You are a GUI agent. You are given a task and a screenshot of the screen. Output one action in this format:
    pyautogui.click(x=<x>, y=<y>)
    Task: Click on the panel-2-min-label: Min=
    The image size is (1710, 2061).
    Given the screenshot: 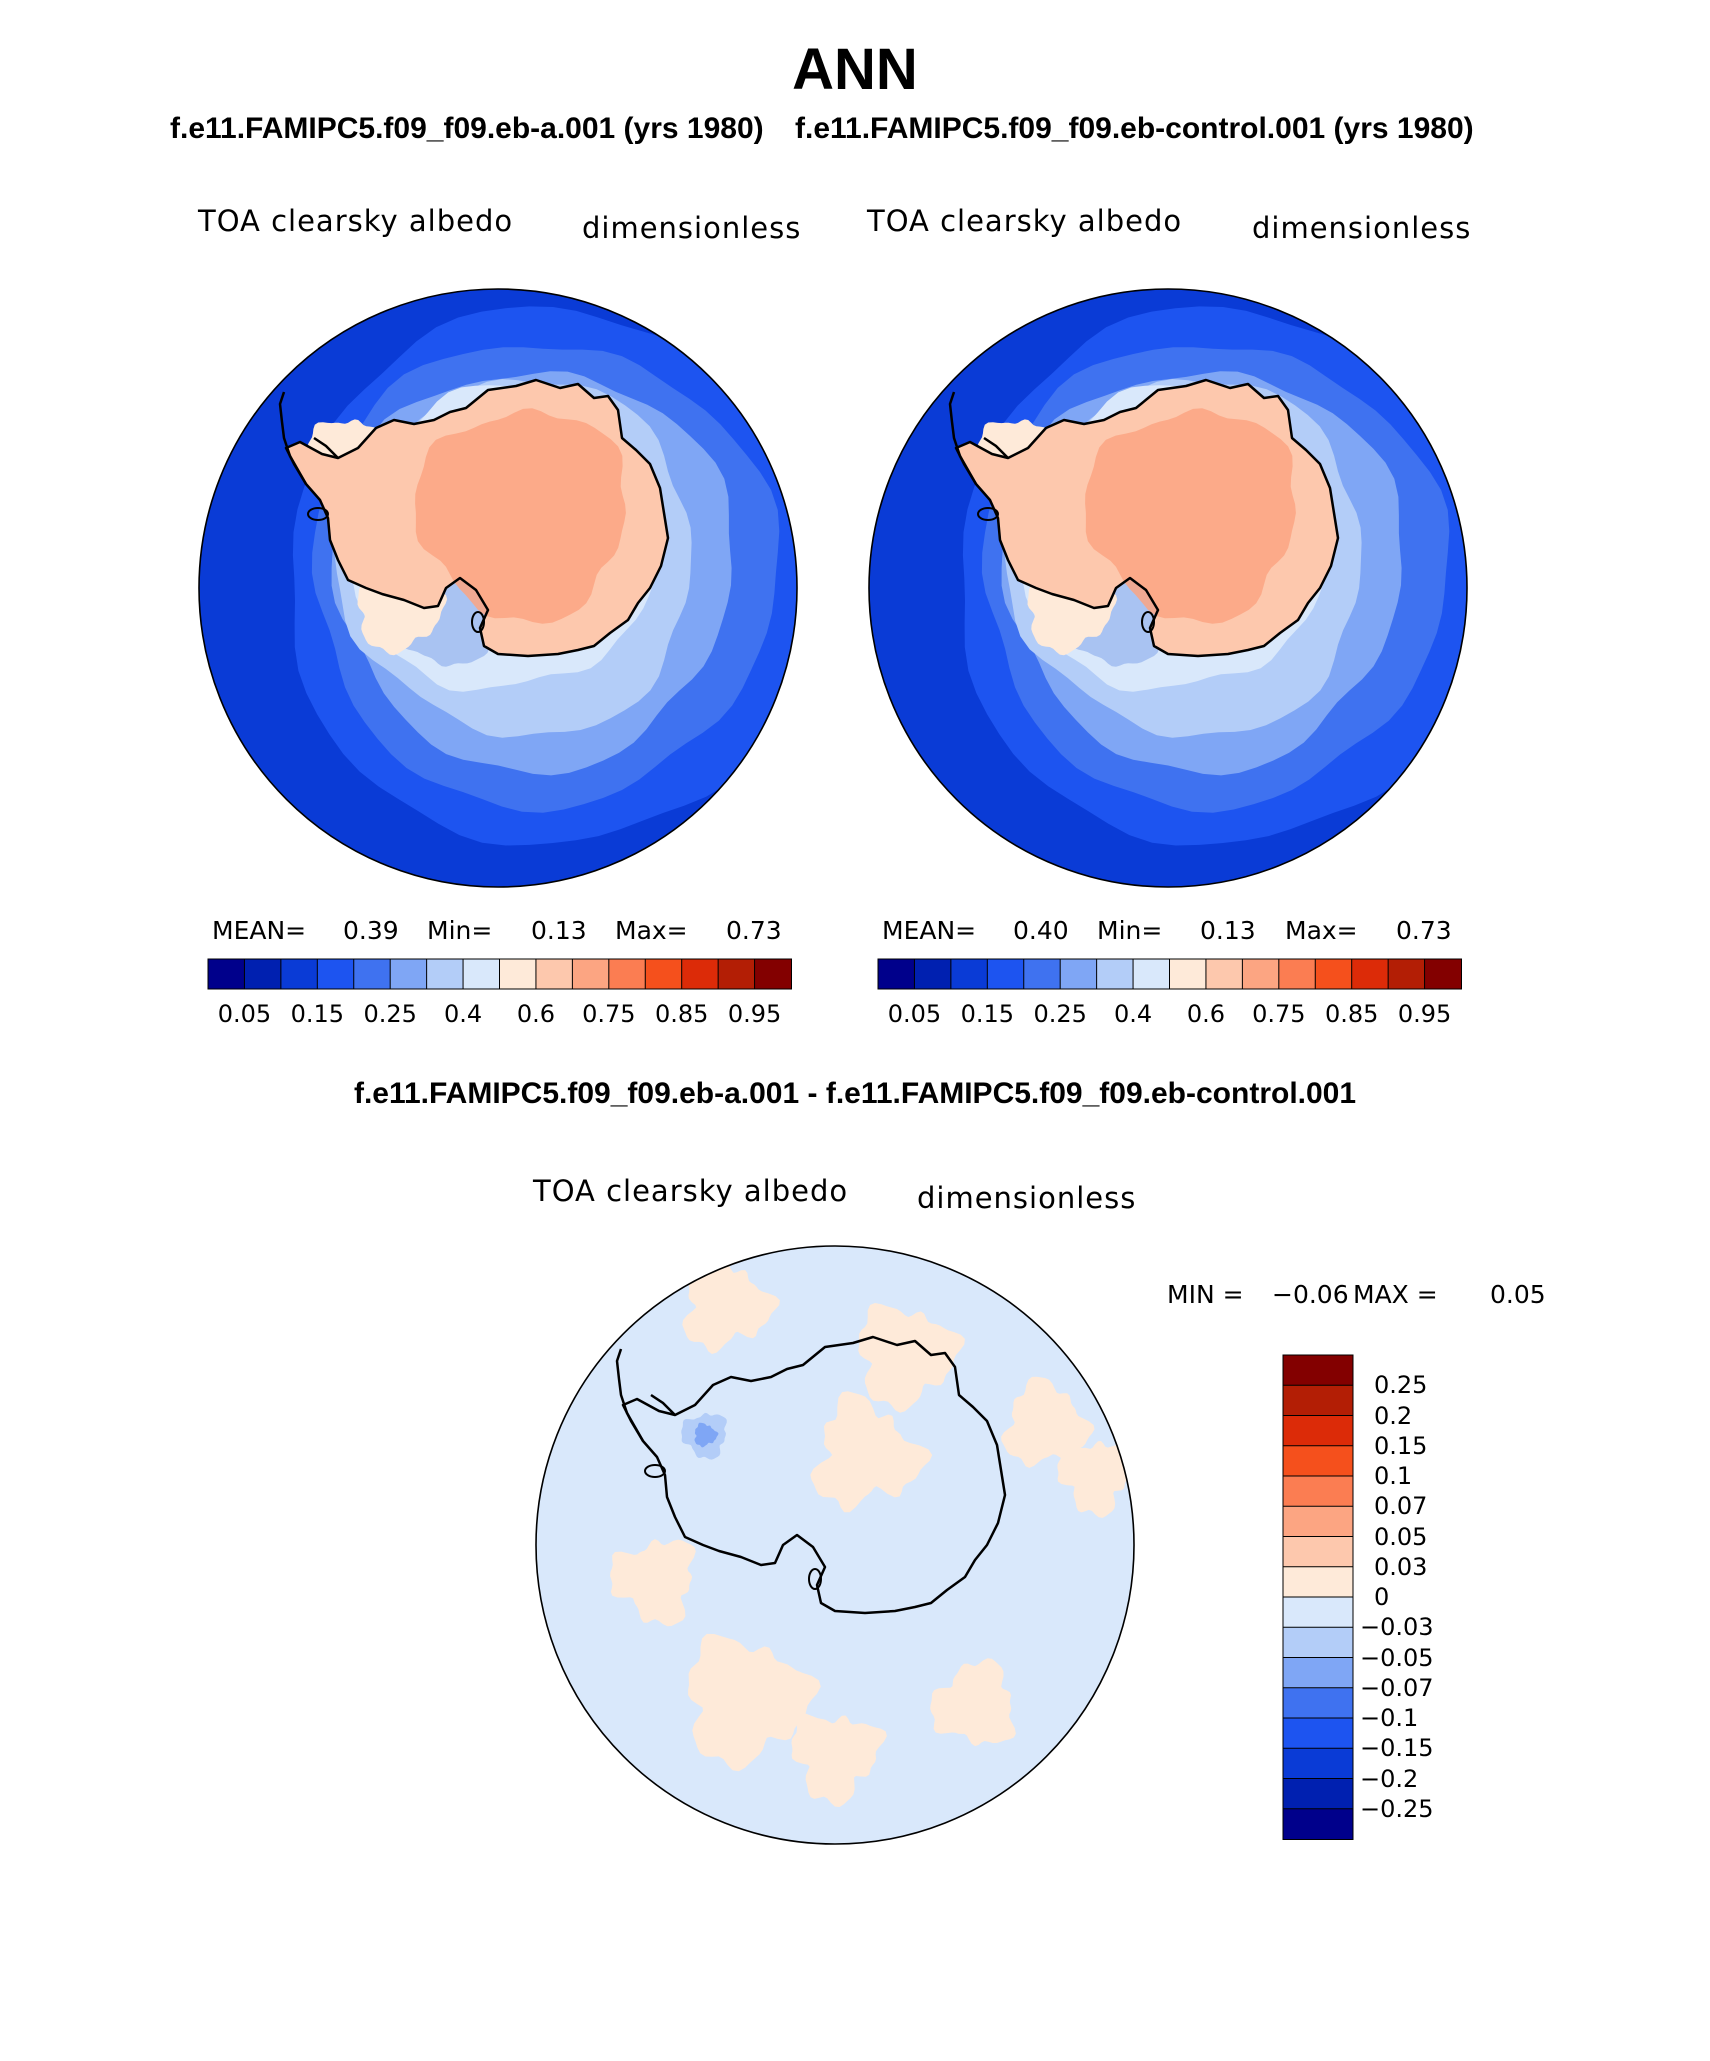 What is the action you would take?
    pyautogui.click(x=1130, y=930)
    